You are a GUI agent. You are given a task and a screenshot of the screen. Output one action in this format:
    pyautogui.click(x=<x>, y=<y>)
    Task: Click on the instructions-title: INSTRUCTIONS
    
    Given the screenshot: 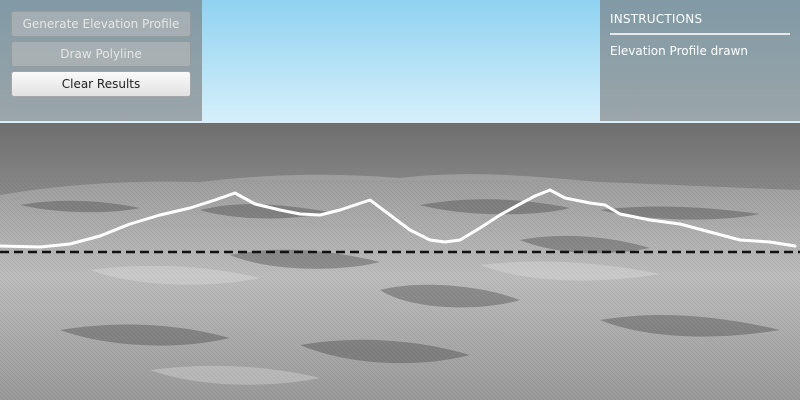 What is the action you would take?
    pyautogui.click(x=656, y=19)
    